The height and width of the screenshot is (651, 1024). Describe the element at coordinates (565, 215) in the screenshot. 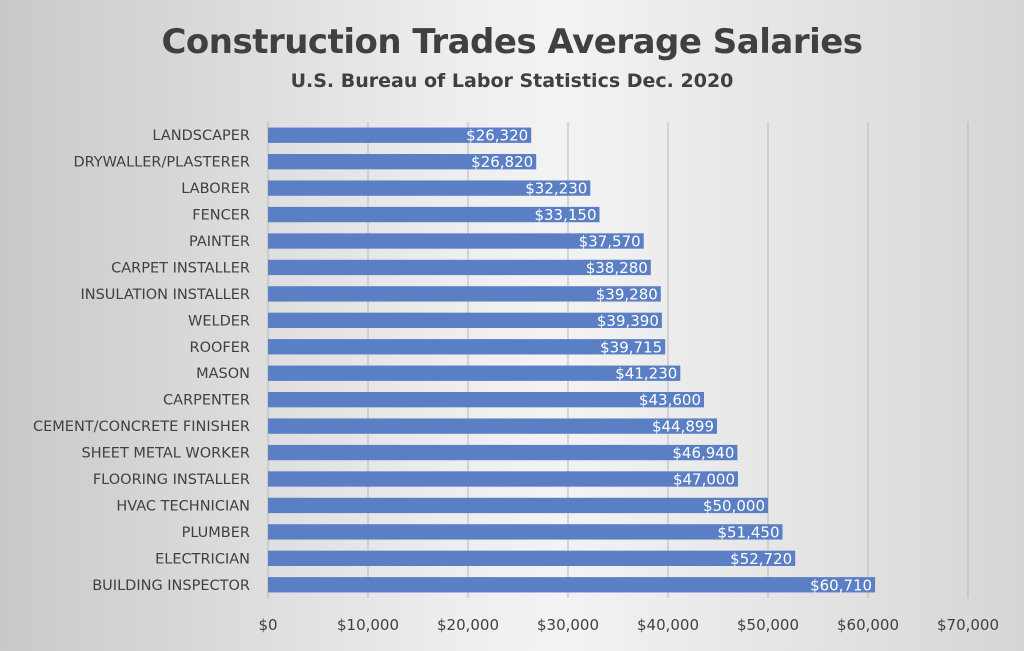

I see `data-label: $33,150` at that location.